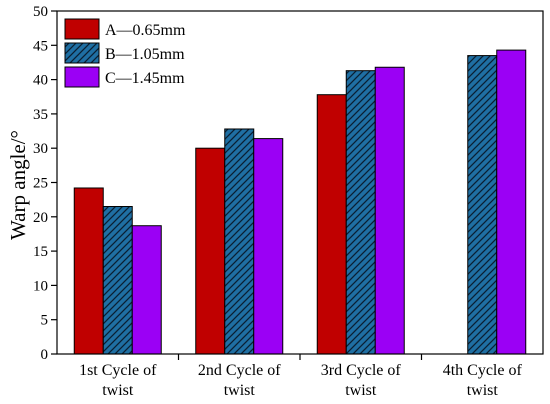  I want to click on y-tick-label: 25, so click(40, 184).